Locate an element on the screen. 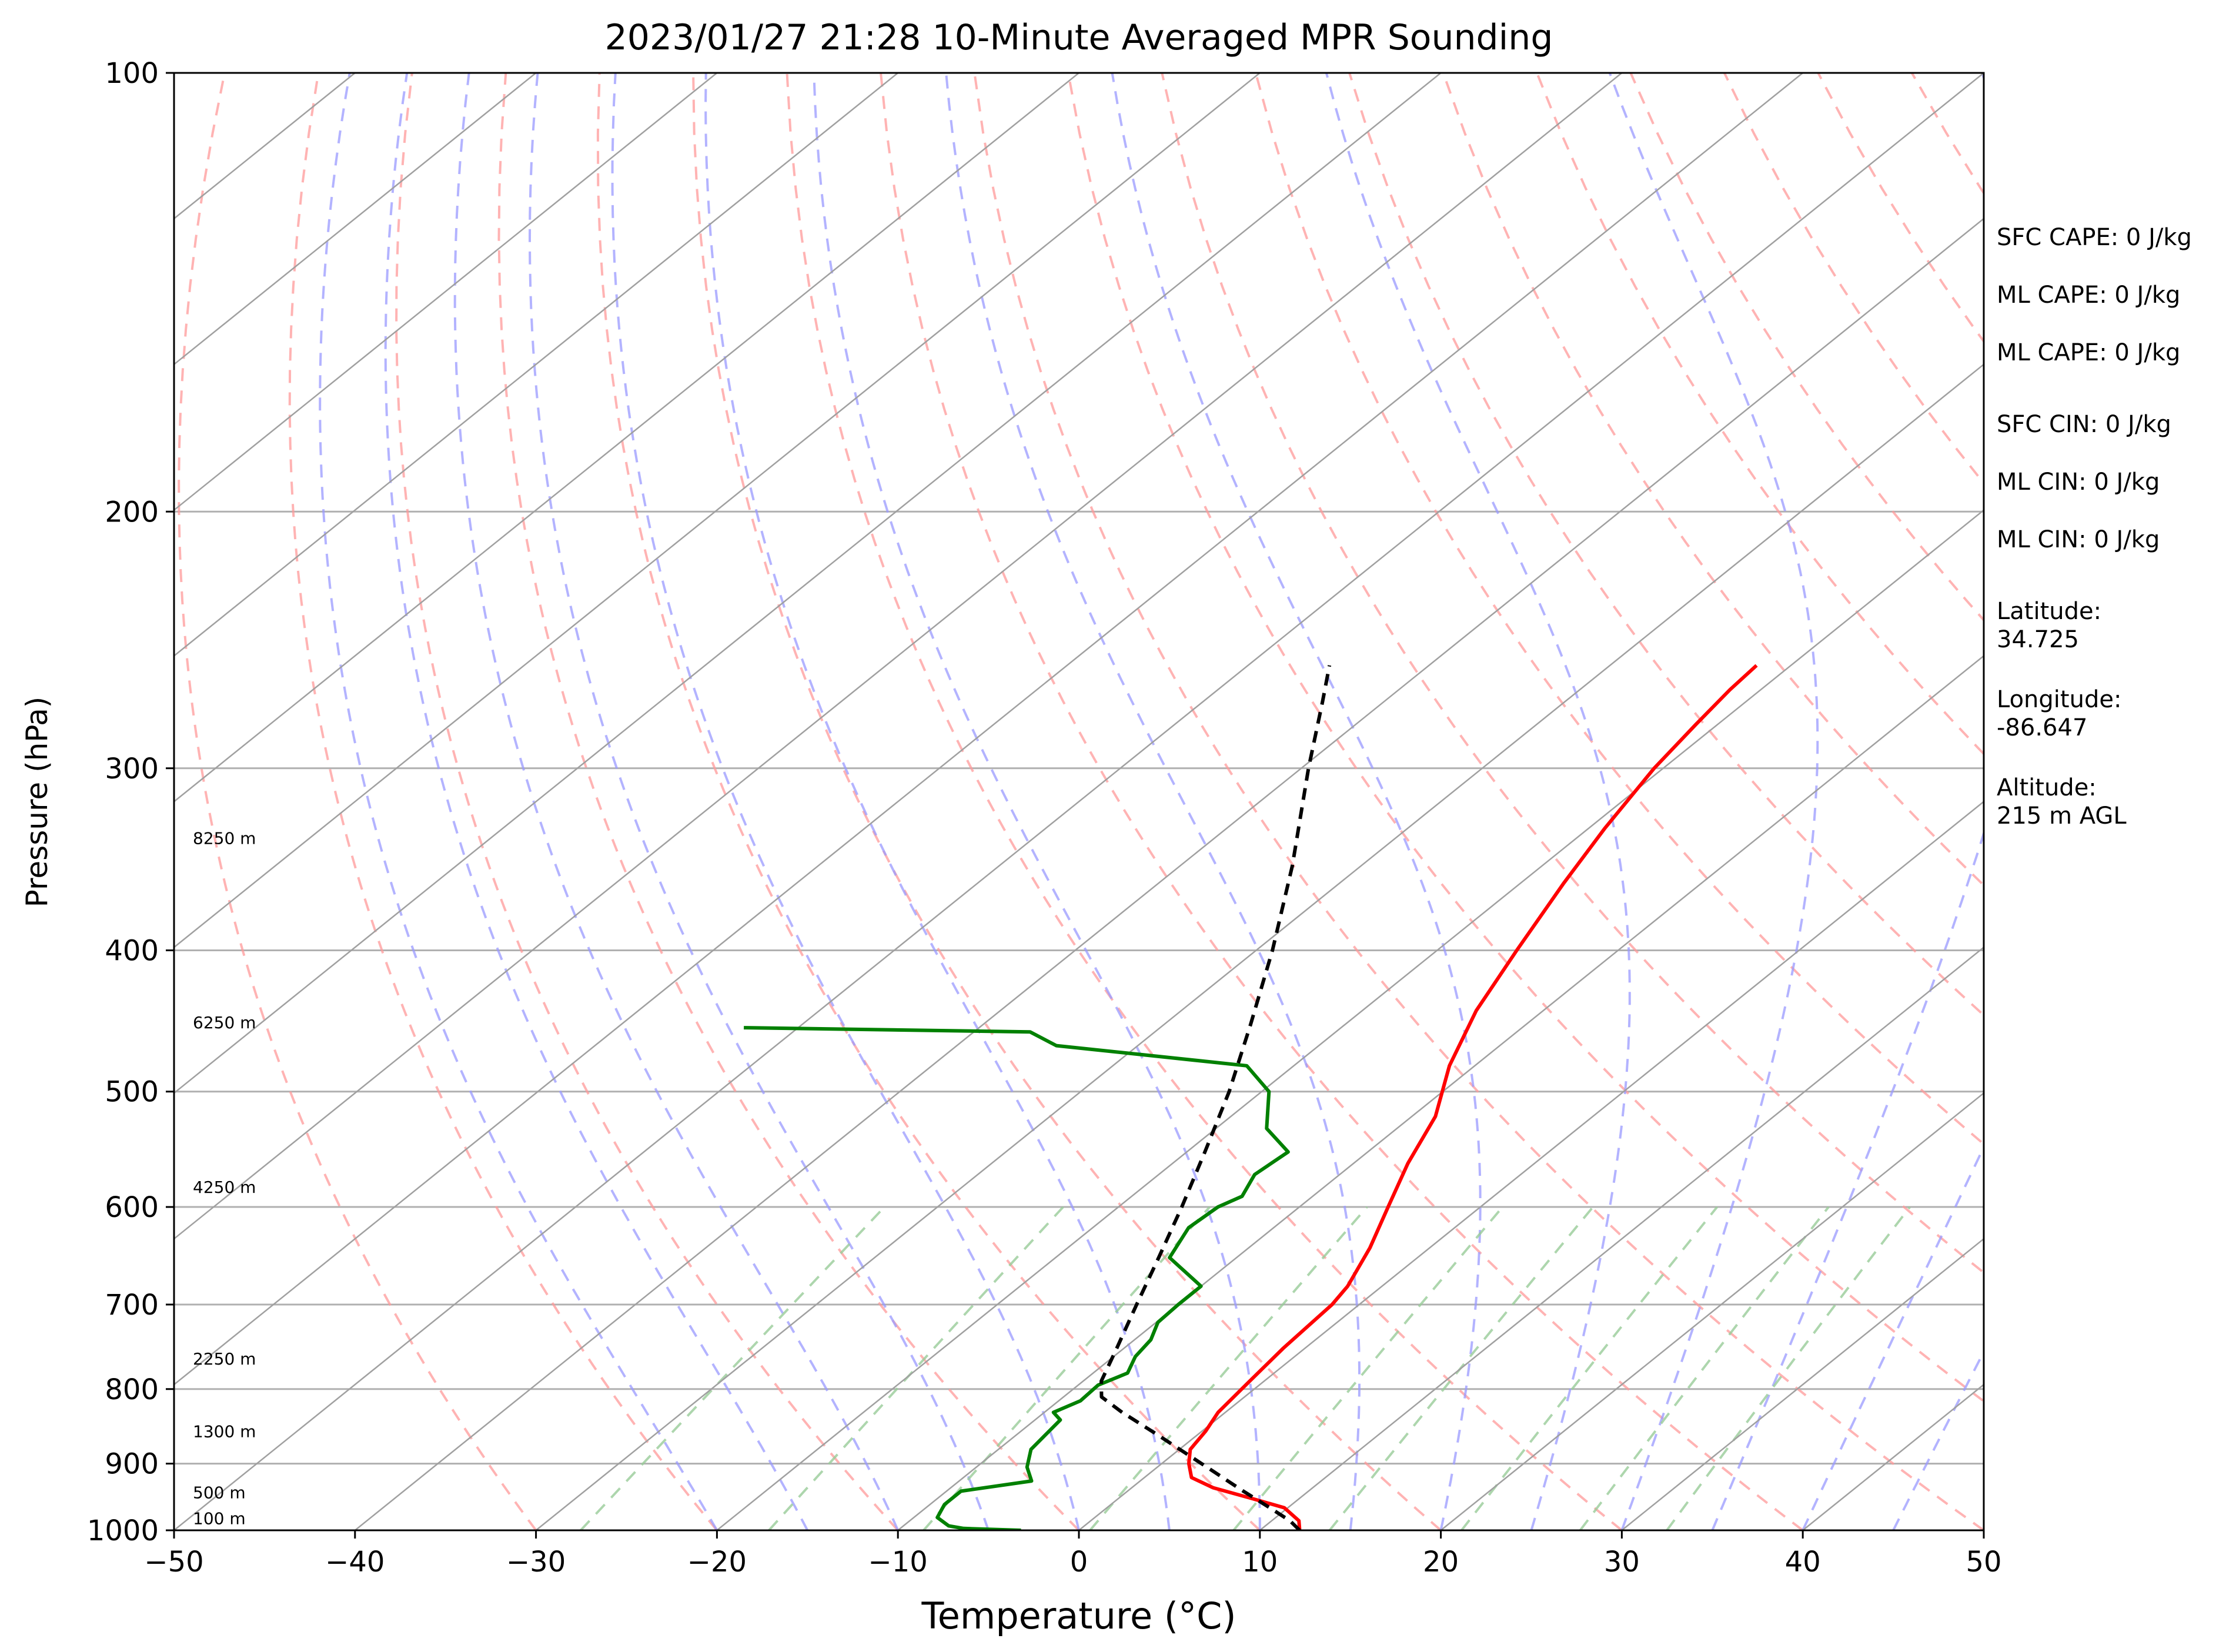 The width and height of the screenshot is (2226, 1652). x-tick-label: −10 is located at coordinates (898, 1563).